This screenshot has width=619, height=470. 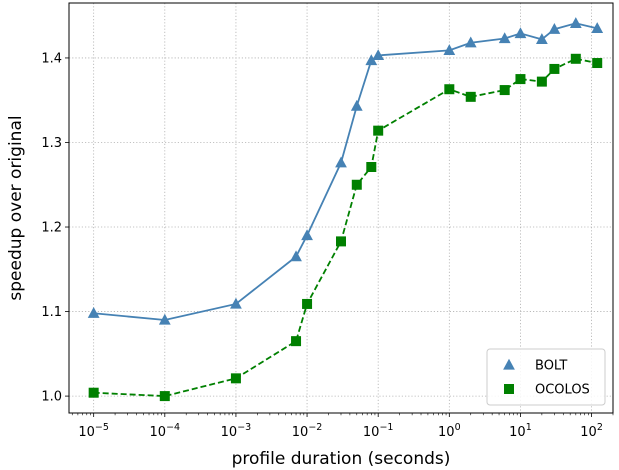 I want to click on legend: BOLT OCOLOS, so click(x=546, y=377).